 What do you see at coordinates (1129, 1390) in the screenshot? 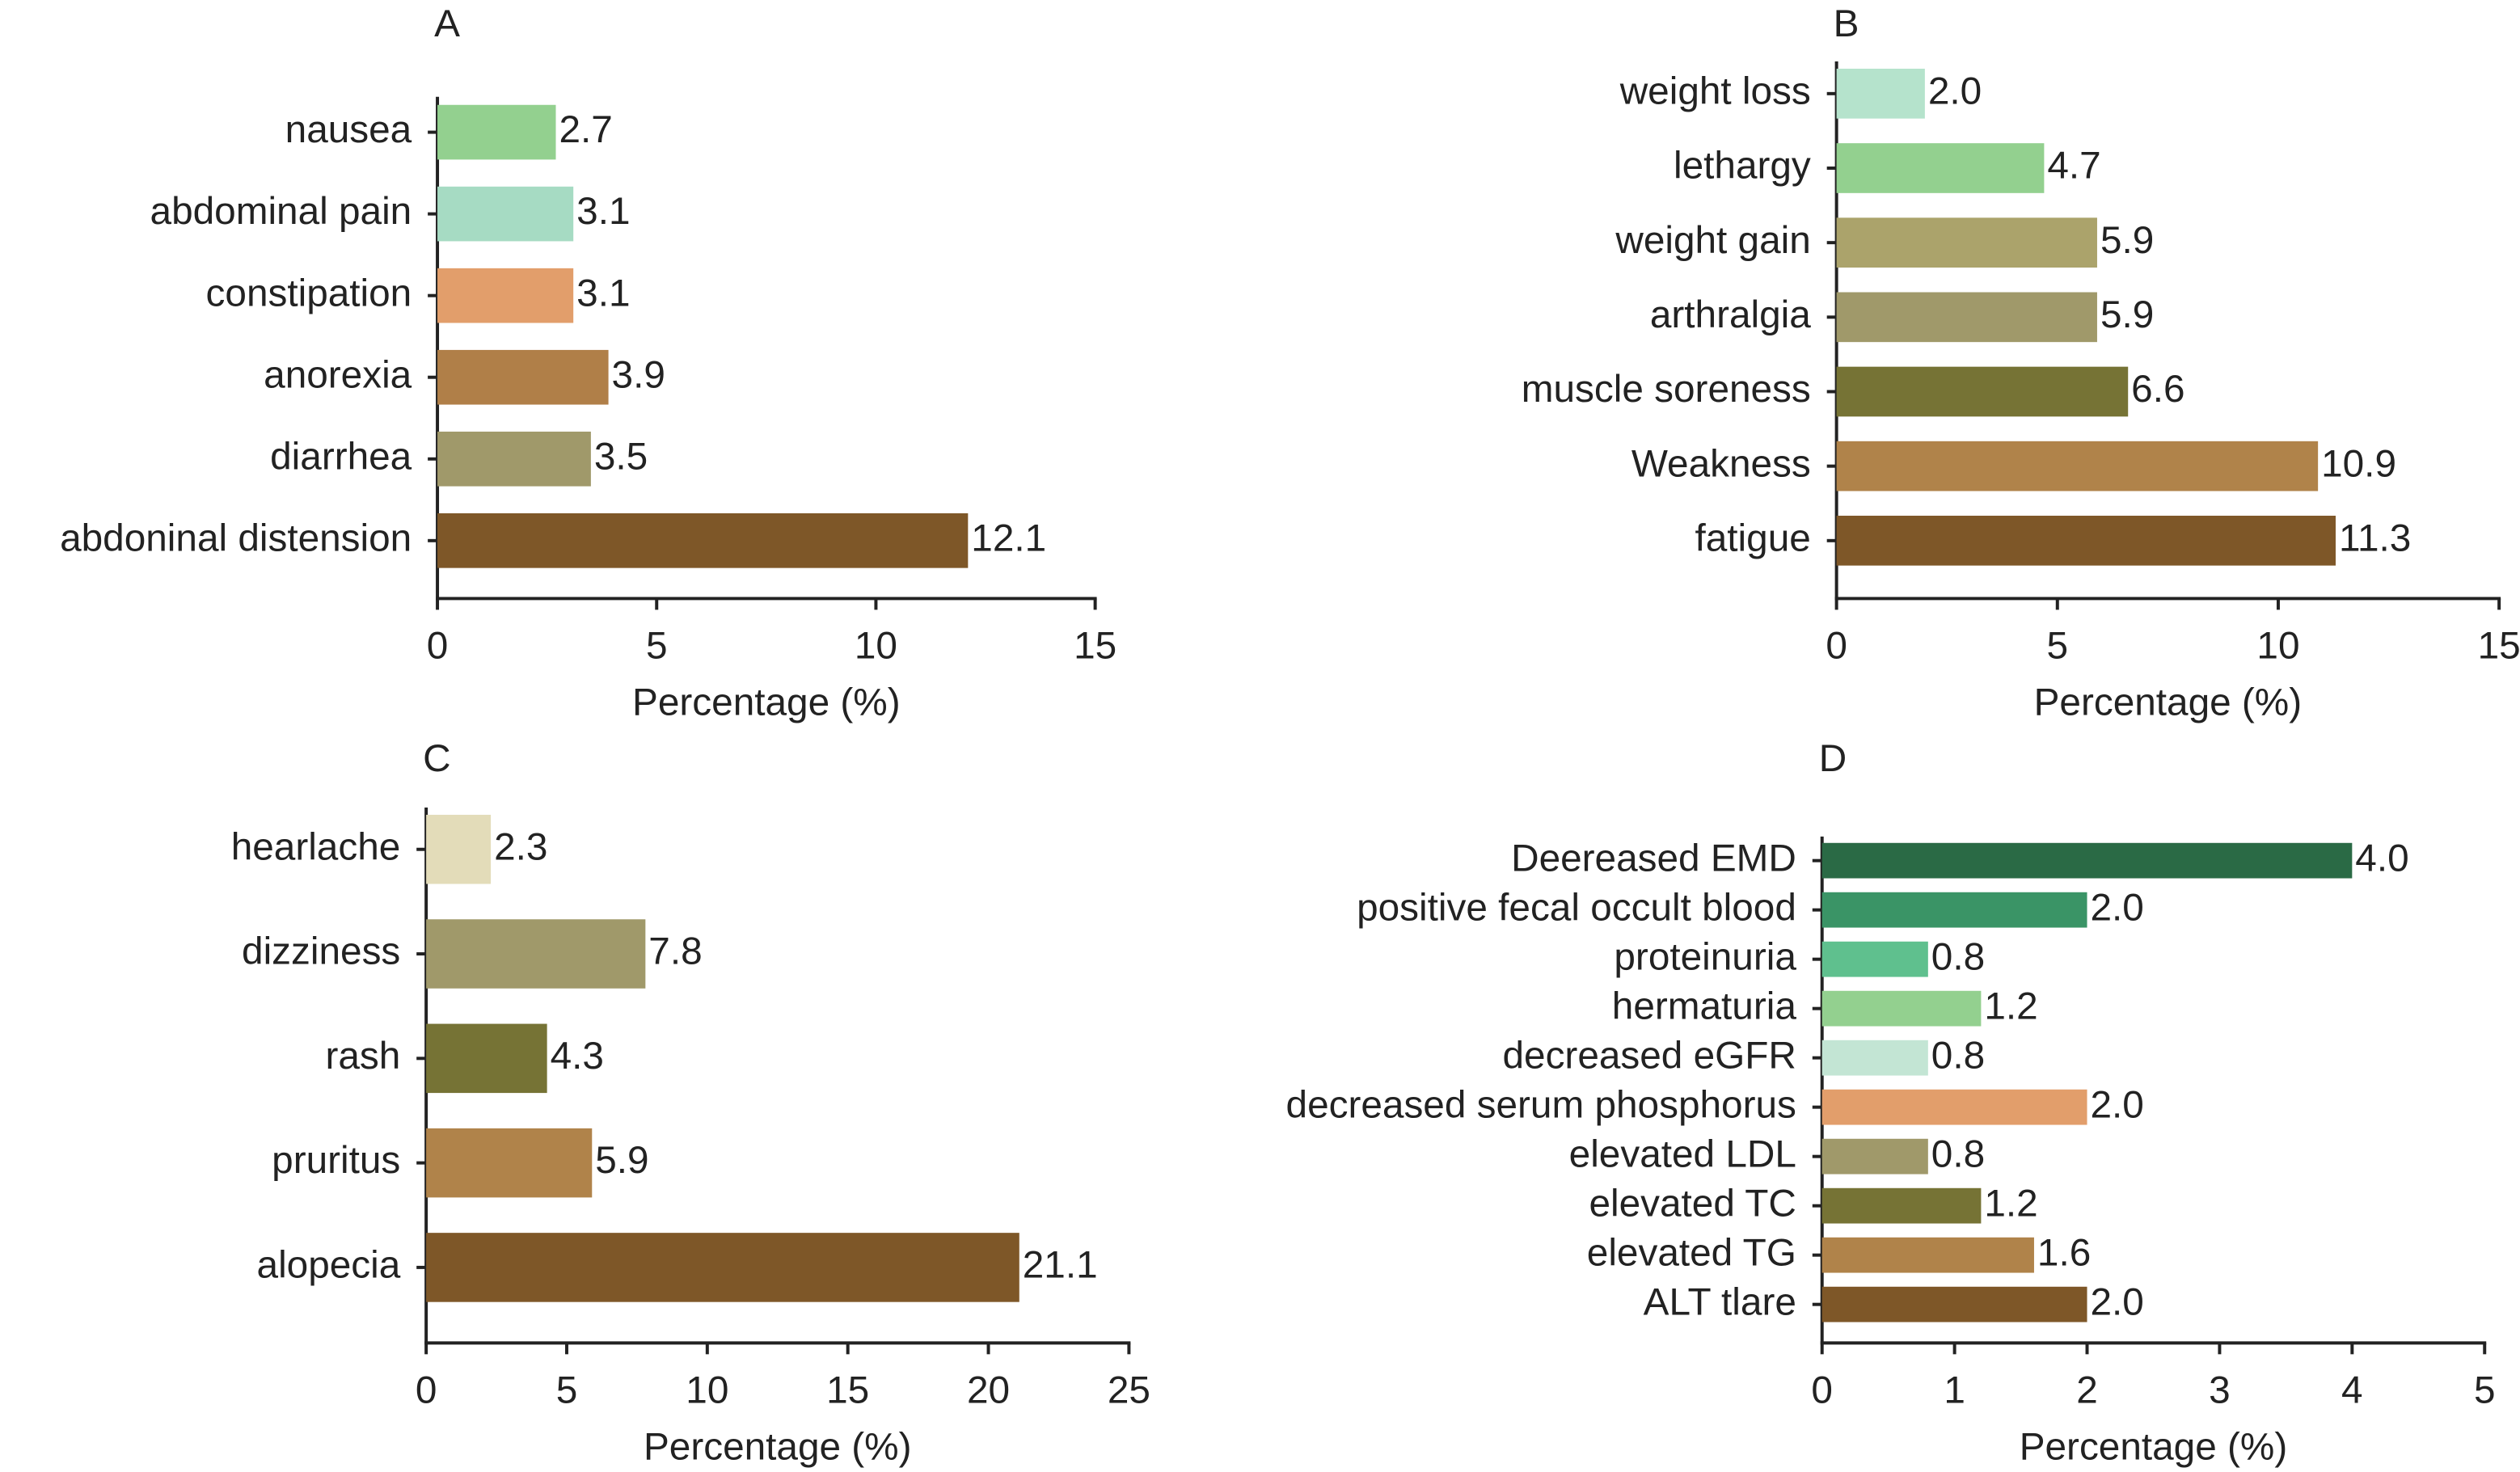
I see `x-tick-label: 25` at bounding box center [1129, 1390].